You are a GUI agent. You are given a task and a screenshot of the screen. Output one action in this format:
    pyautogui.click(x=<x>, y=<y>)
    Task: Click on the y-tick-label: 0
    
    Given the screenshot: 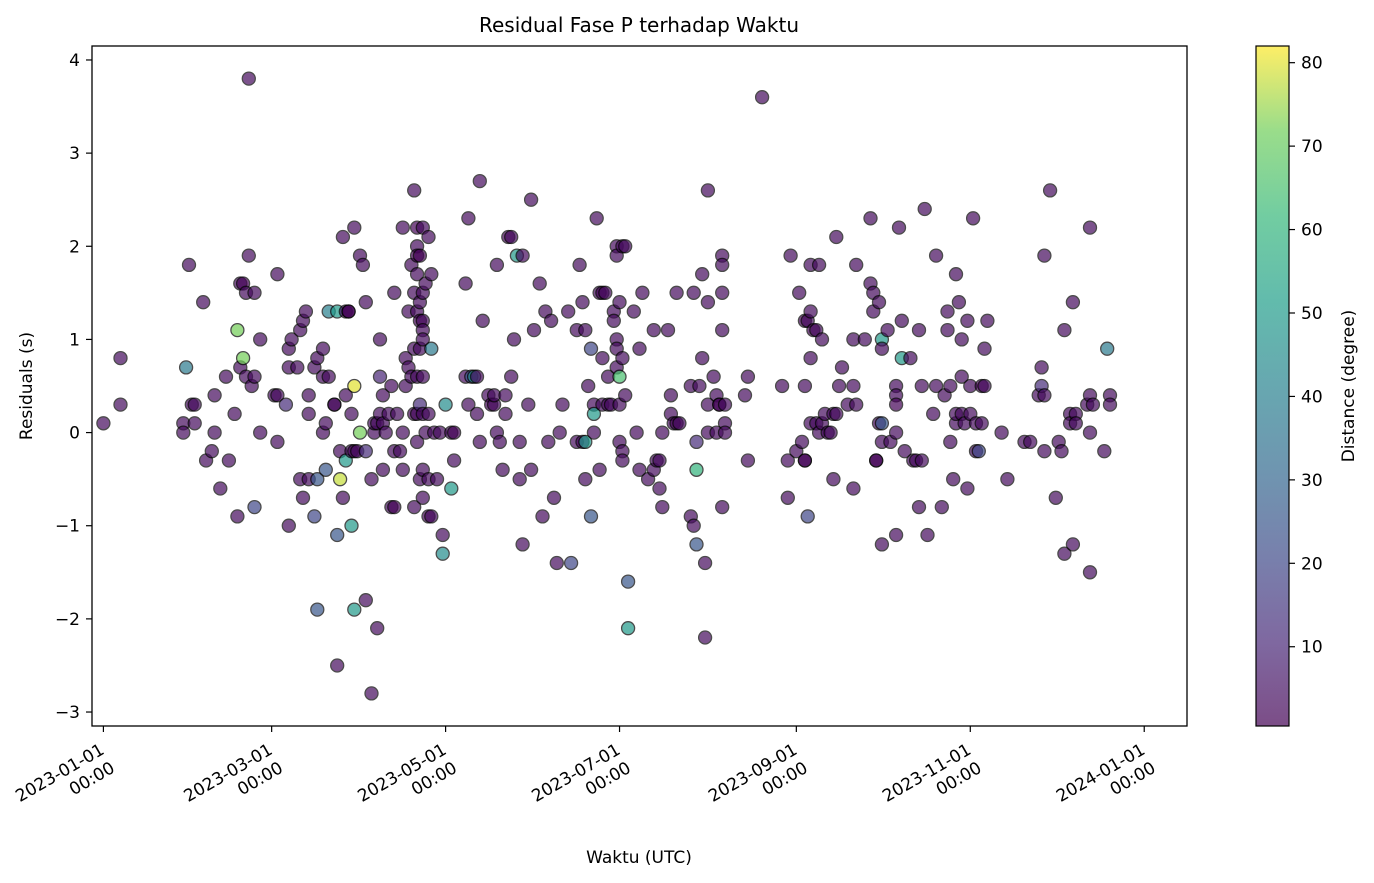 What is the action you would take?
    pyautogui.click(x=74, y=434)
    